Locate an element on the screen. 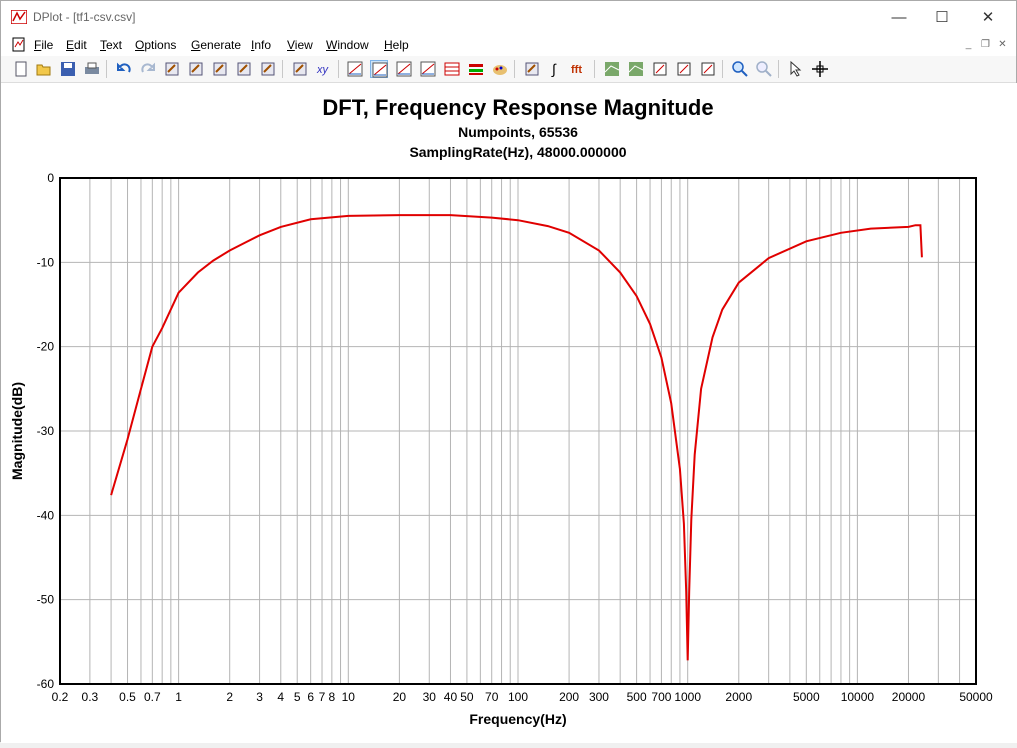 This screenshot has height=748, width=1017. mdi-minimize-button: _ is located at coordinates (968, 44).